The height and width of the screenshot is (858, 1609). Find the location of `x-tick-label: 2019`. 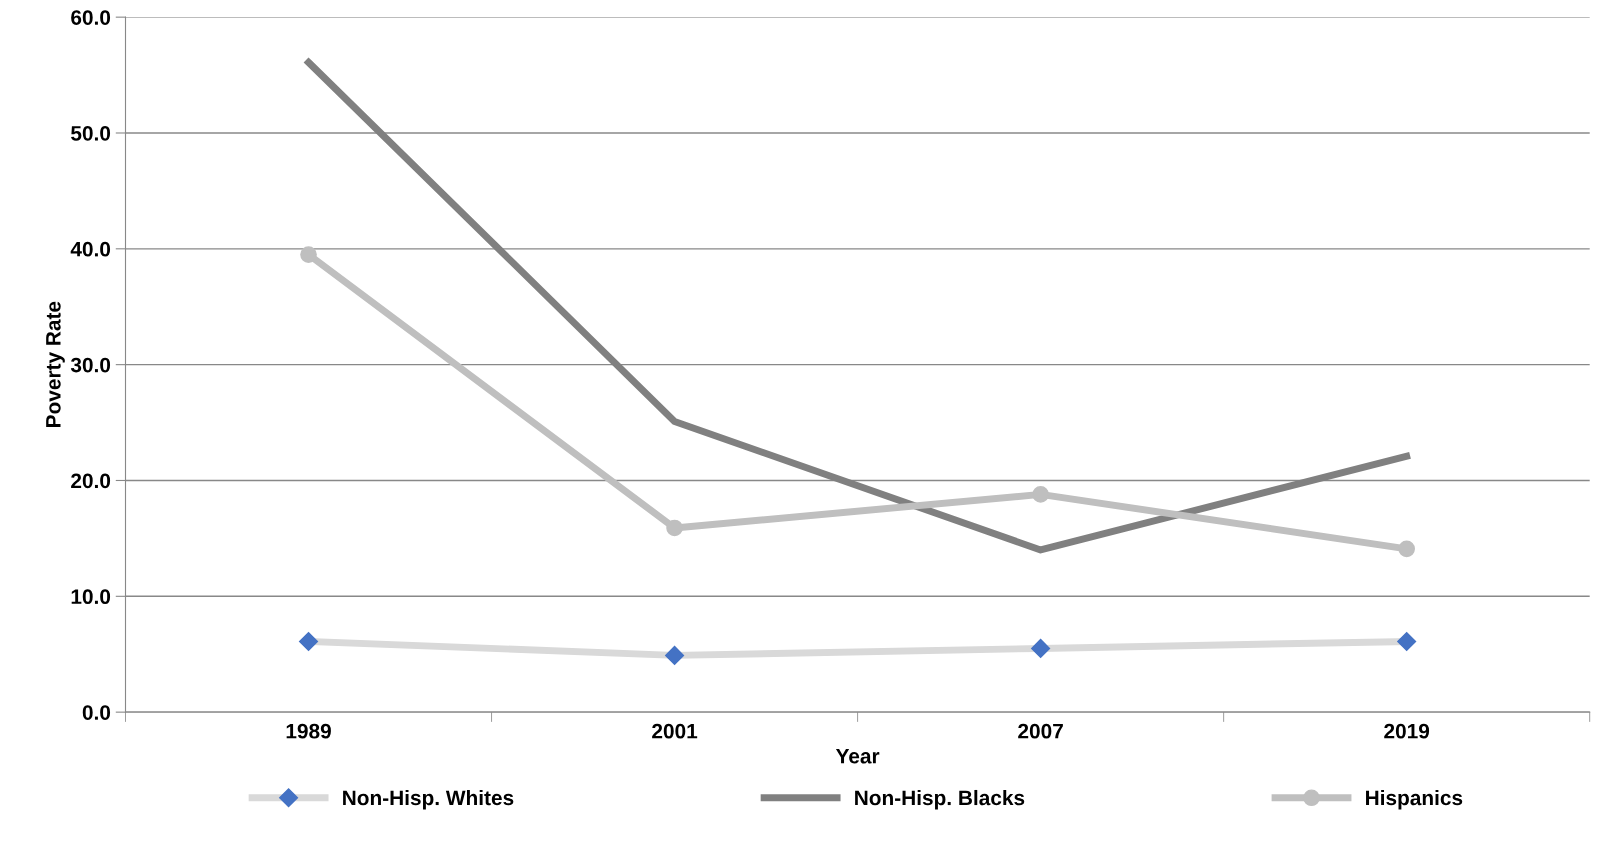

x-tick-label: 2019 is located at coordinates (1407, 731).